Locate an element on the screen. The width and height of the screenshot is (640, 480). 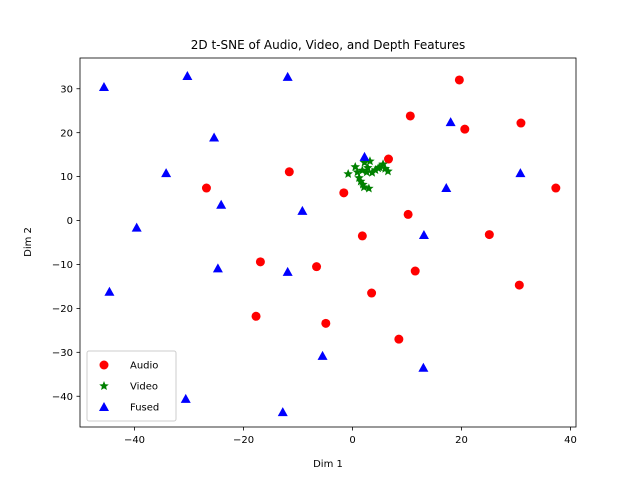
x-tick-label: −20 is located at coordinates (243, 440).